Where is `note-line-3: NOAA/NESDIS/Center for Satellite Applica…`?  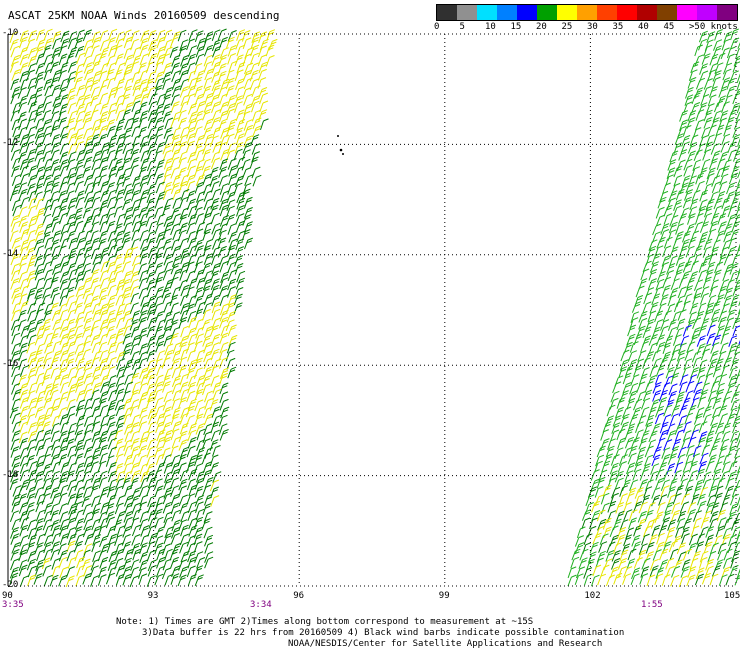 note-line-3: NOAA/NESDIS/Center for Satellite Applica… is located at coordinates (445, 644).